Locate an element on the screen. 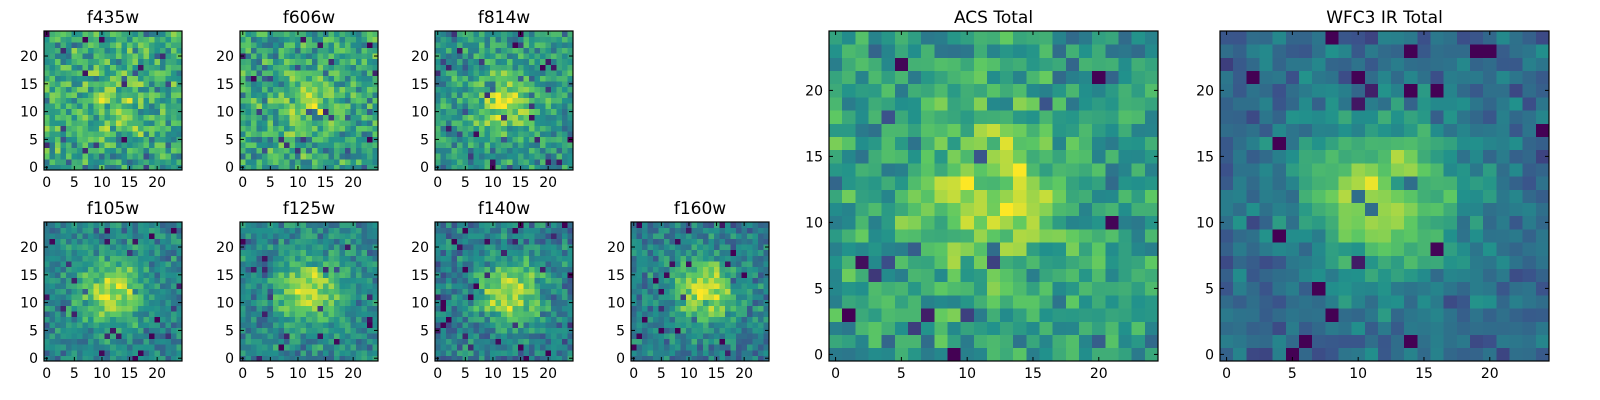  x-tick-label: 10 is located at coordinates (298, 183).